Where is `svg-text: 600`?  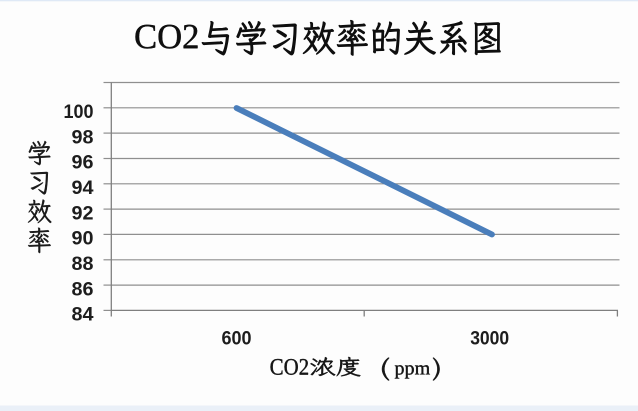
svg-text: 600 is located at coordinates (237, 339).